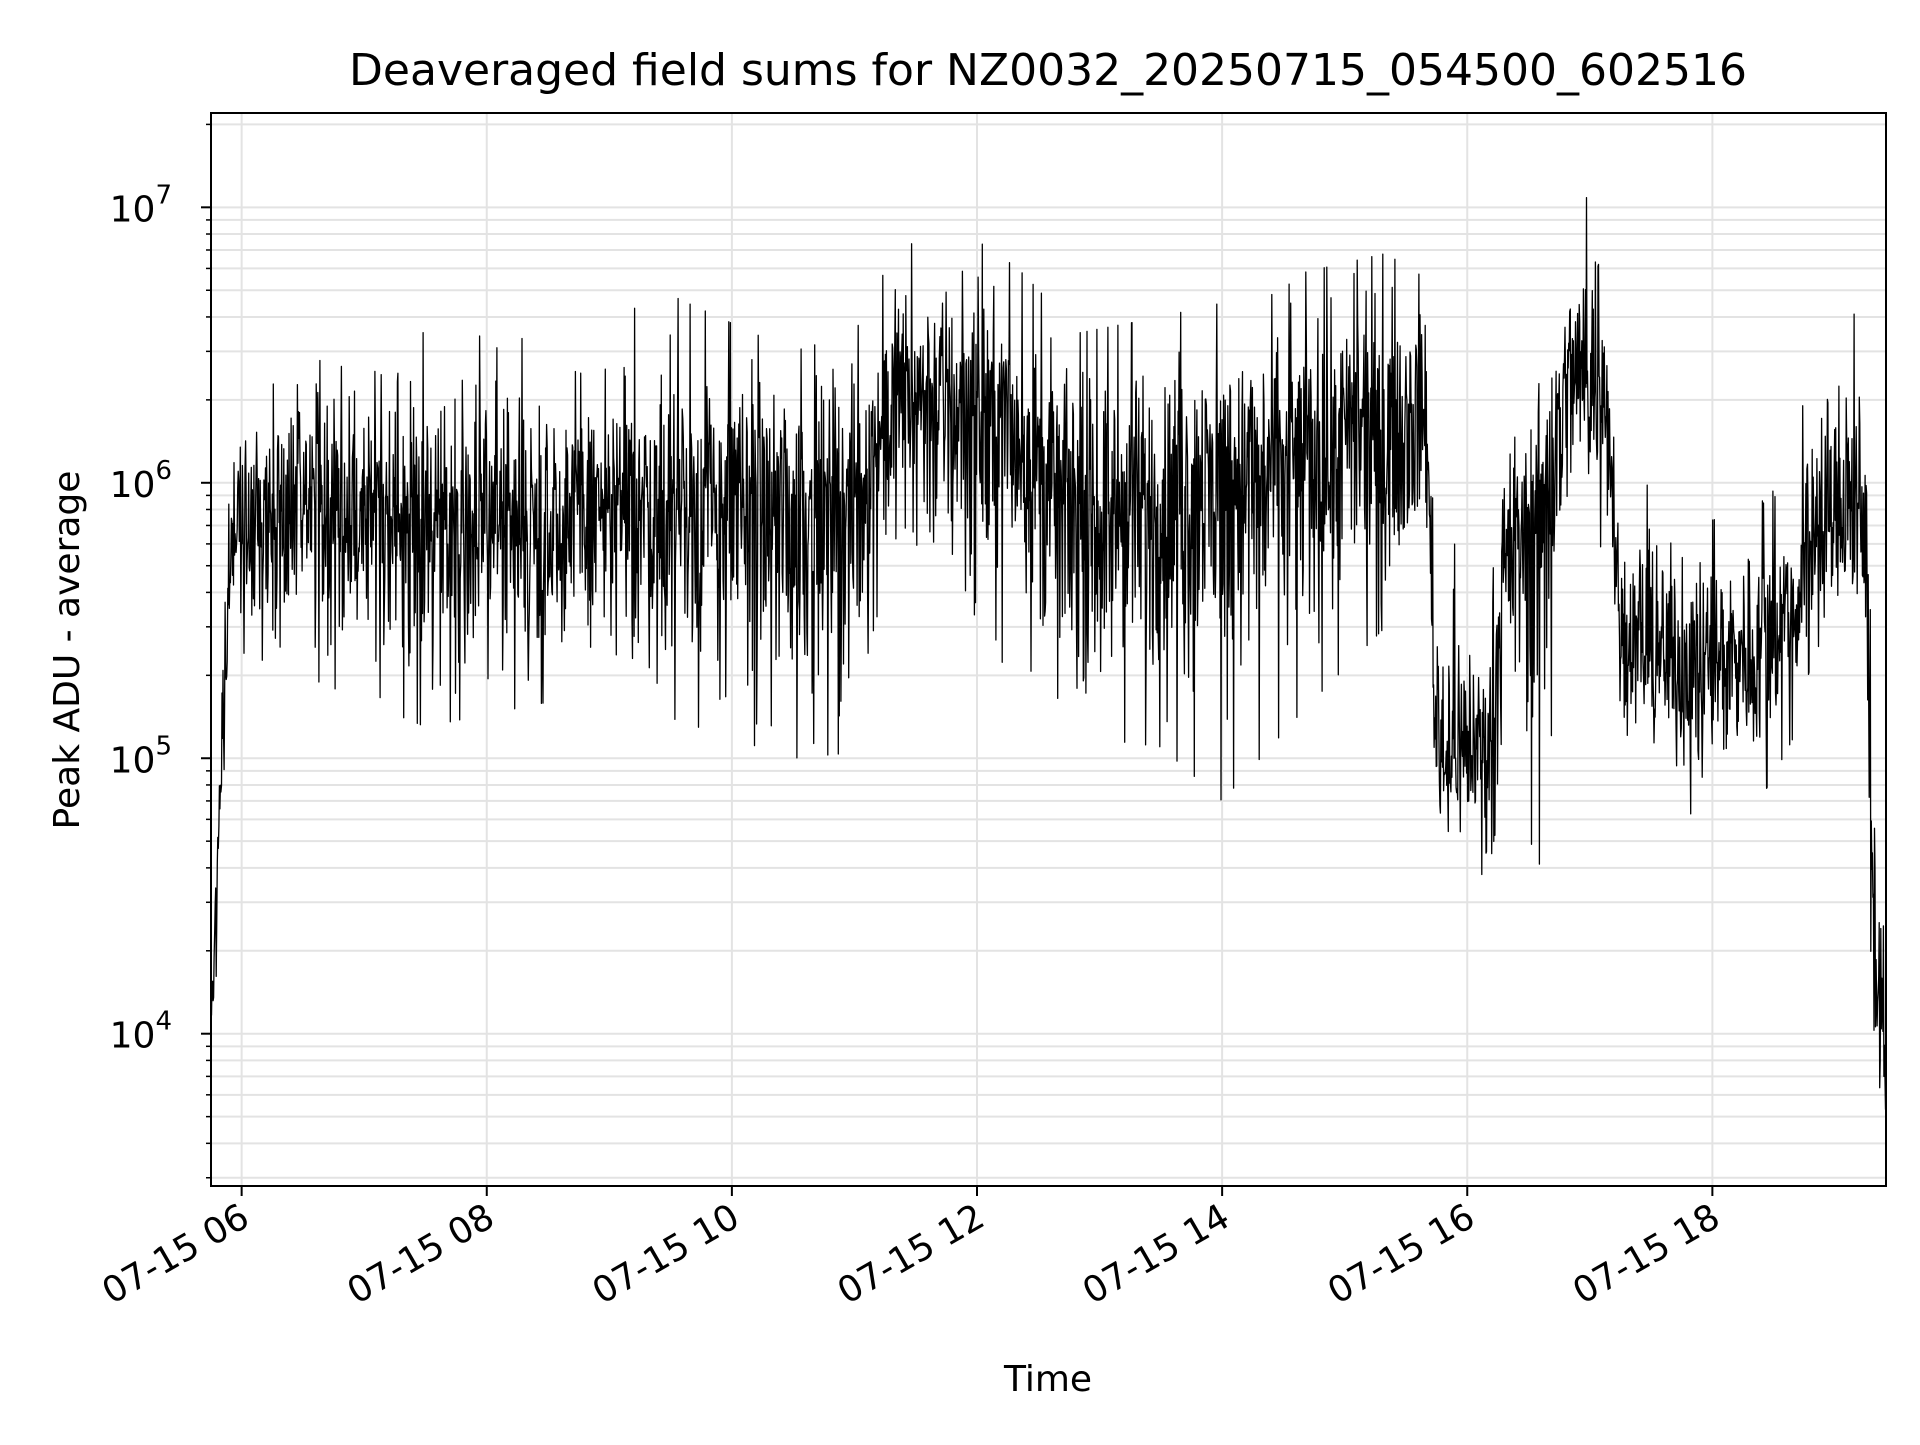 This screenshot has width=1920, height=1445. I want to click on y-tick-label: 10⁴, so click(141, 1032).